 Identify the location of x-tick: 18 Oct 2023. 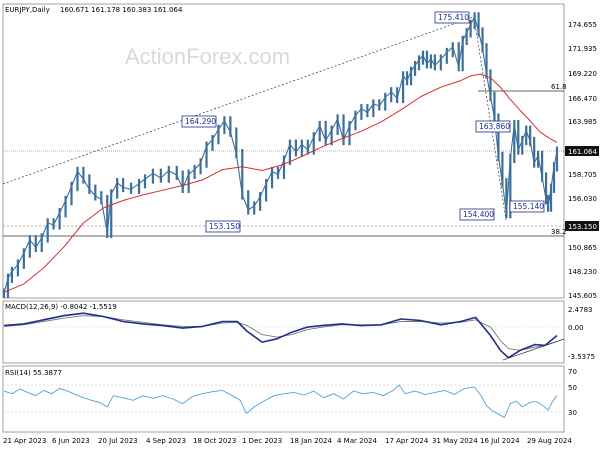
(214, 441).